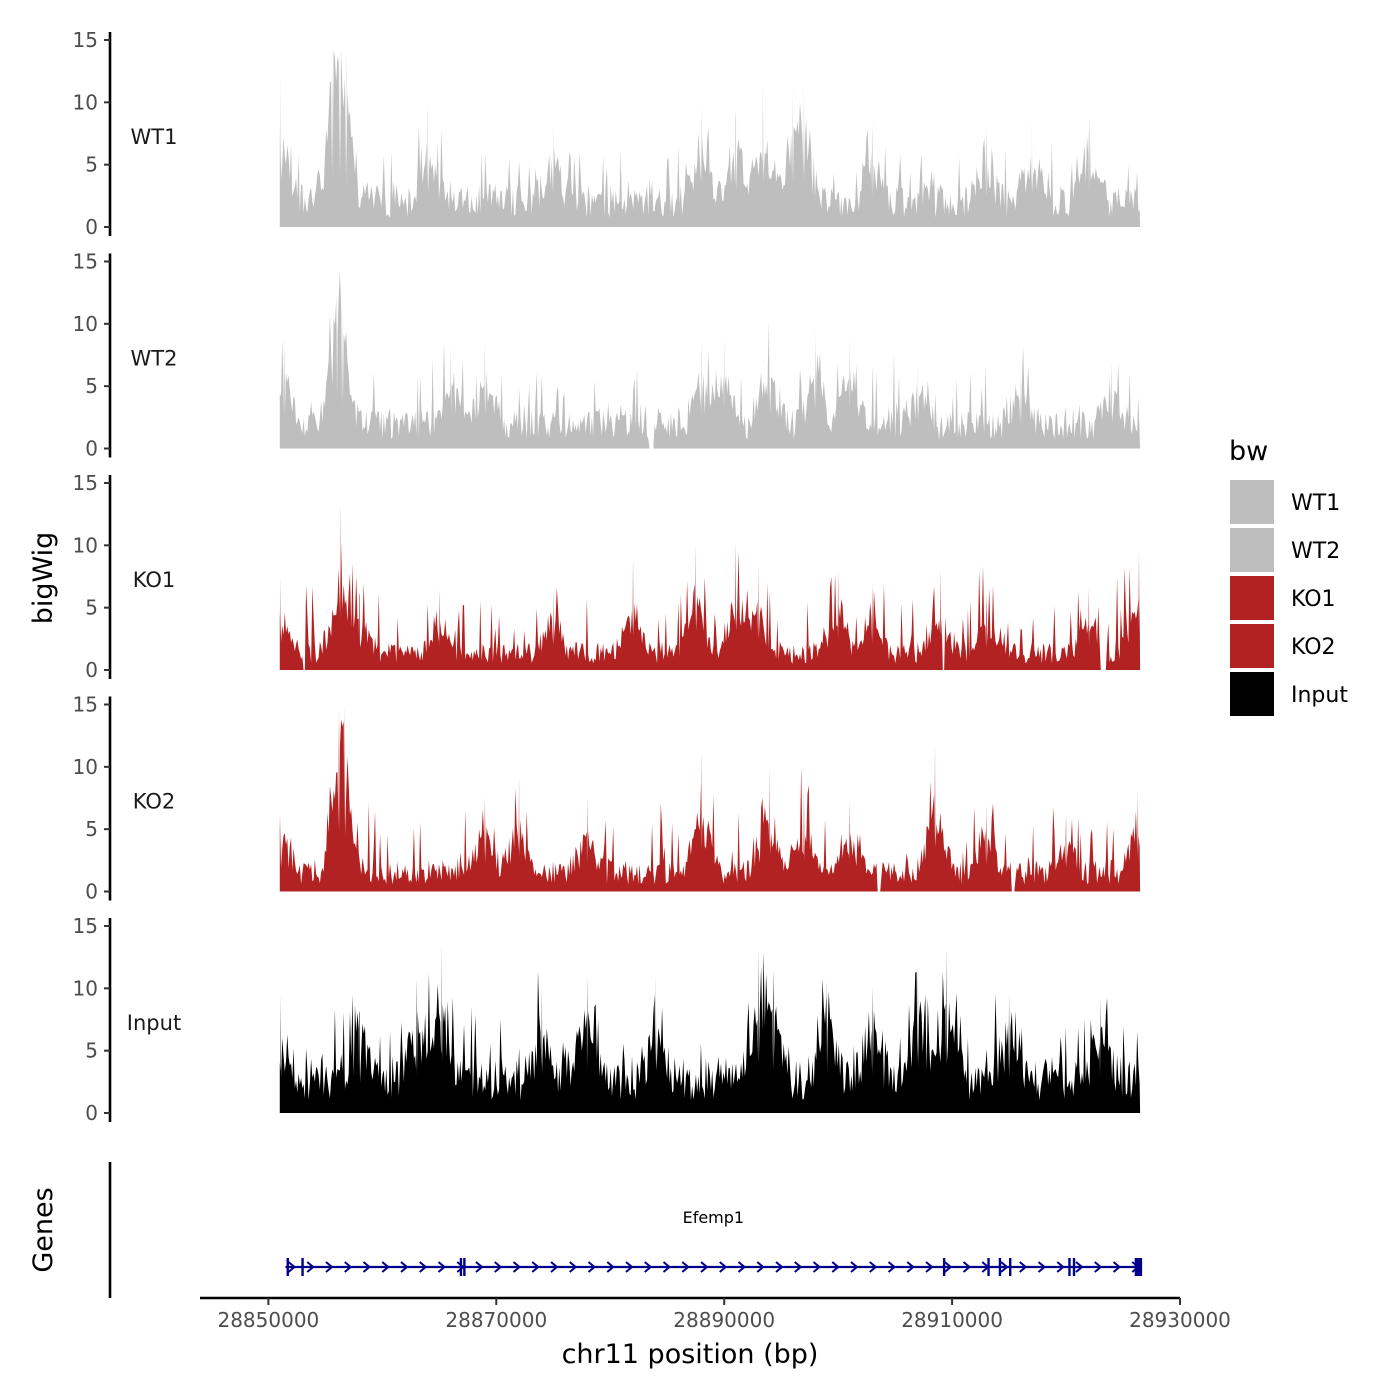  I want to click on coverage-area-ko2, so click(710, 798).